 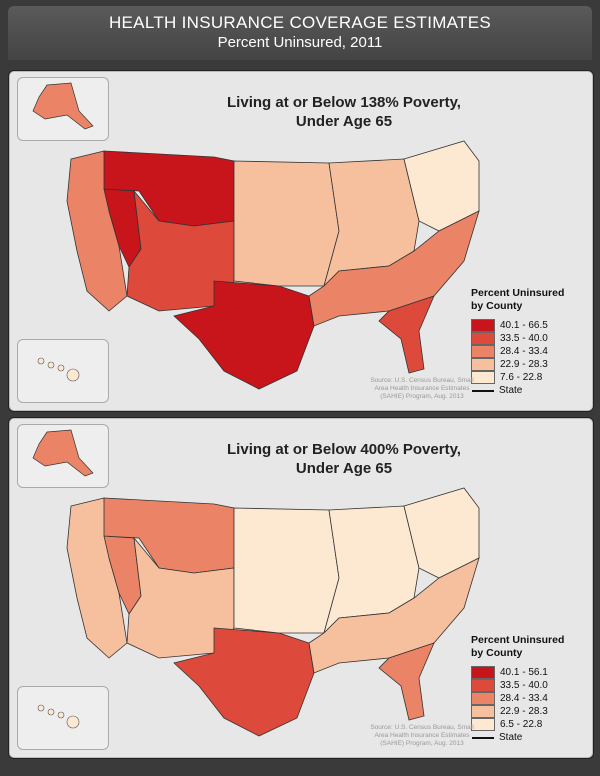 What do you see at coordinates (300, 22) in the screenshot?
I see `page-title: HEALTH INSURANCE COVERAGE ESTIMATES` at bounding box center [300, 22].